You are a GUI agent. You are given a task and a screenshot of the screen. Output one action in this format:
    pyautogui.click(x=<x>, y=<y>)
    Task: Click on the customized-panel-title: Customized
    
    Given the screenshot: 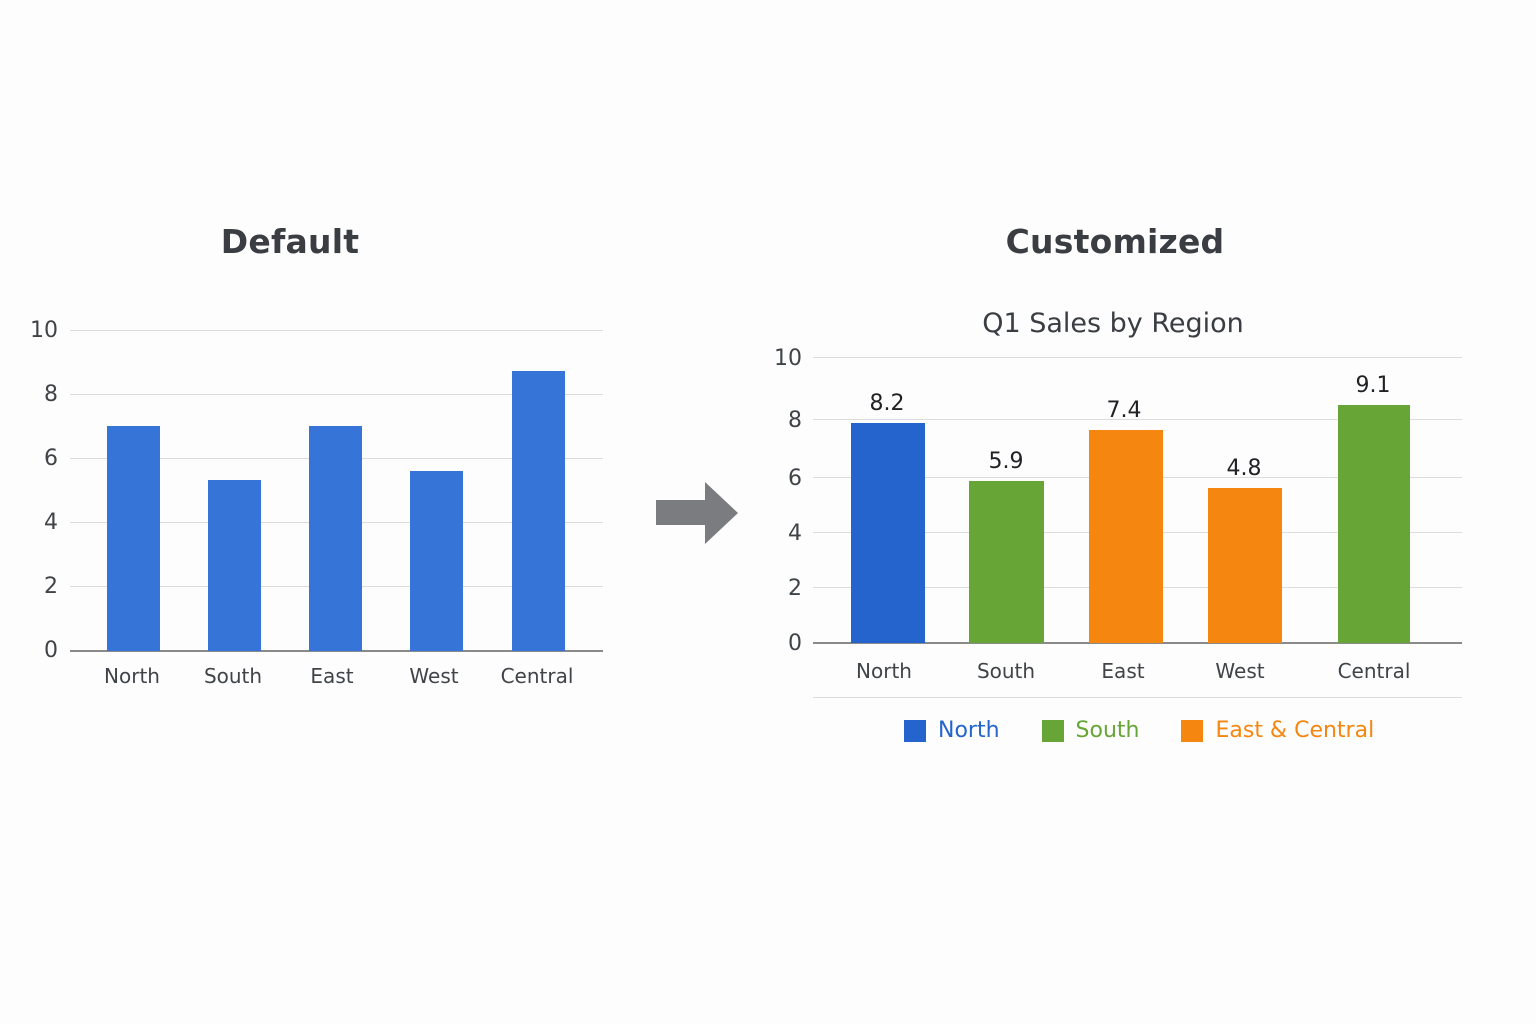 What is the action you would take?
    pyautogui.click(x=1115, y=241)
    